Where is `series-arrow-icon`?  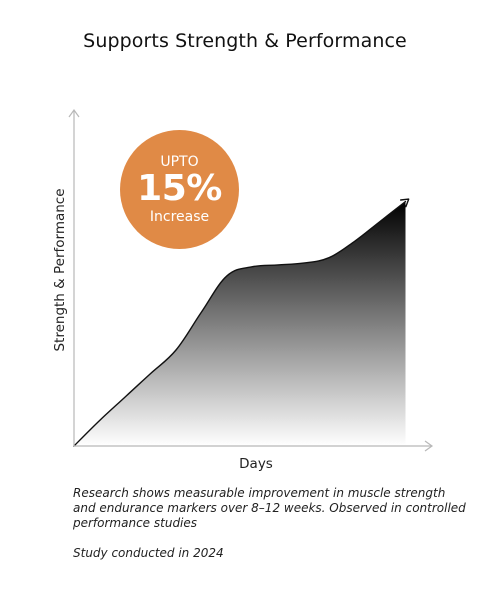
series-arrow-icon is located at coordinates (405, 203).